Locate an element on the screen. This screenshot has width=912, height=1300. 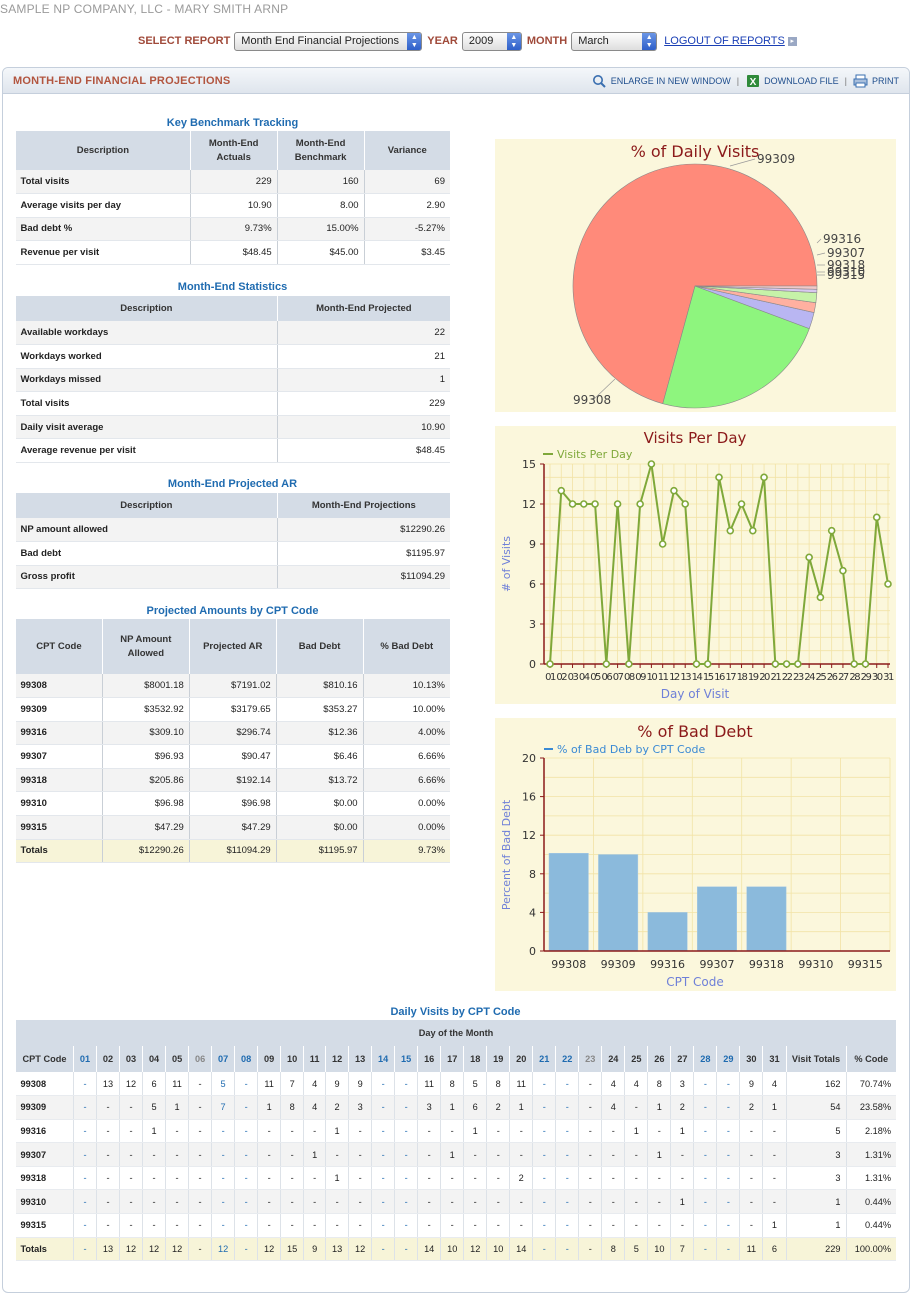
cell: $3179.65 is located at coordinates (232, 709).